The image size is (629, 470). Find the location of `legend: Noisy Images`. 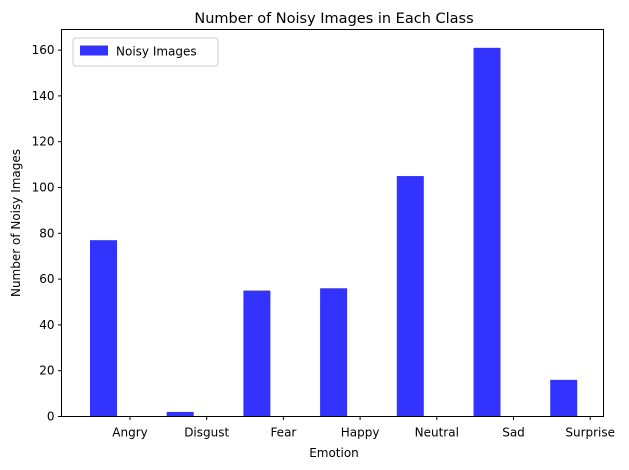

legend: Noisy Images is located at coordinates (145, 52).